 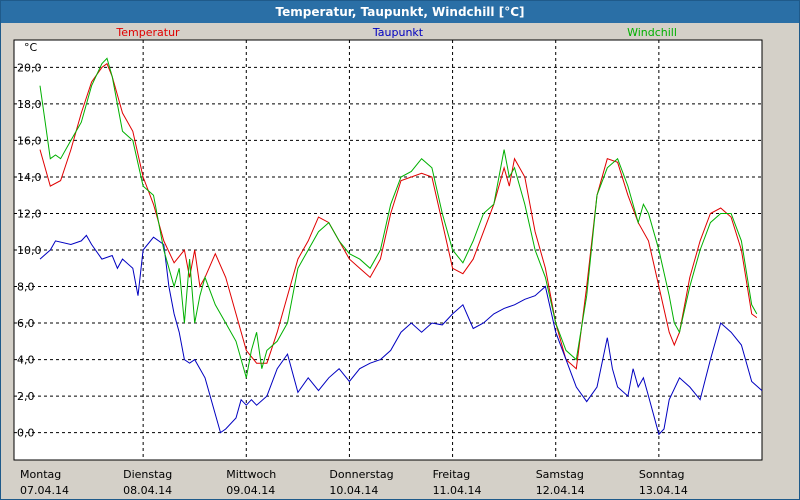 I want to click on x-tick-date: 12.04.14, so click(x=560, y=490).